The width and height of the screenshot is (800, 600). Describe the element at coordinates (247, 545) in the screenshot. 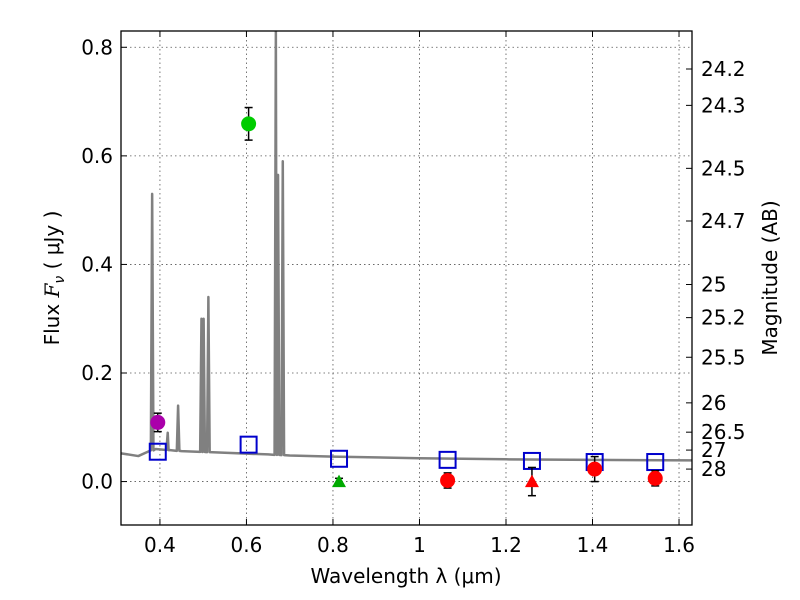

I see `x-tick-label: 0.6` at that location.